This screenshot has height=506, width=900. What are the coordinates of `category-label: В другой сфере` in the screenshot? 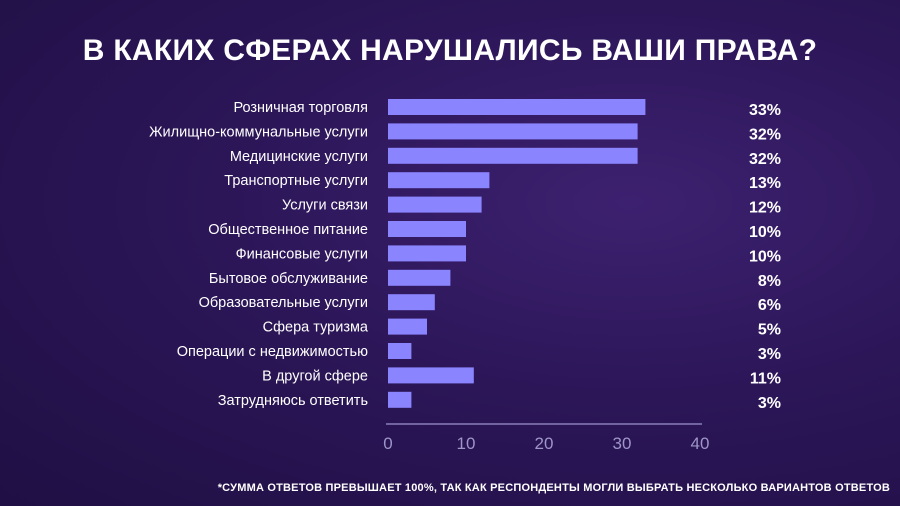 It's located at (315, 376).